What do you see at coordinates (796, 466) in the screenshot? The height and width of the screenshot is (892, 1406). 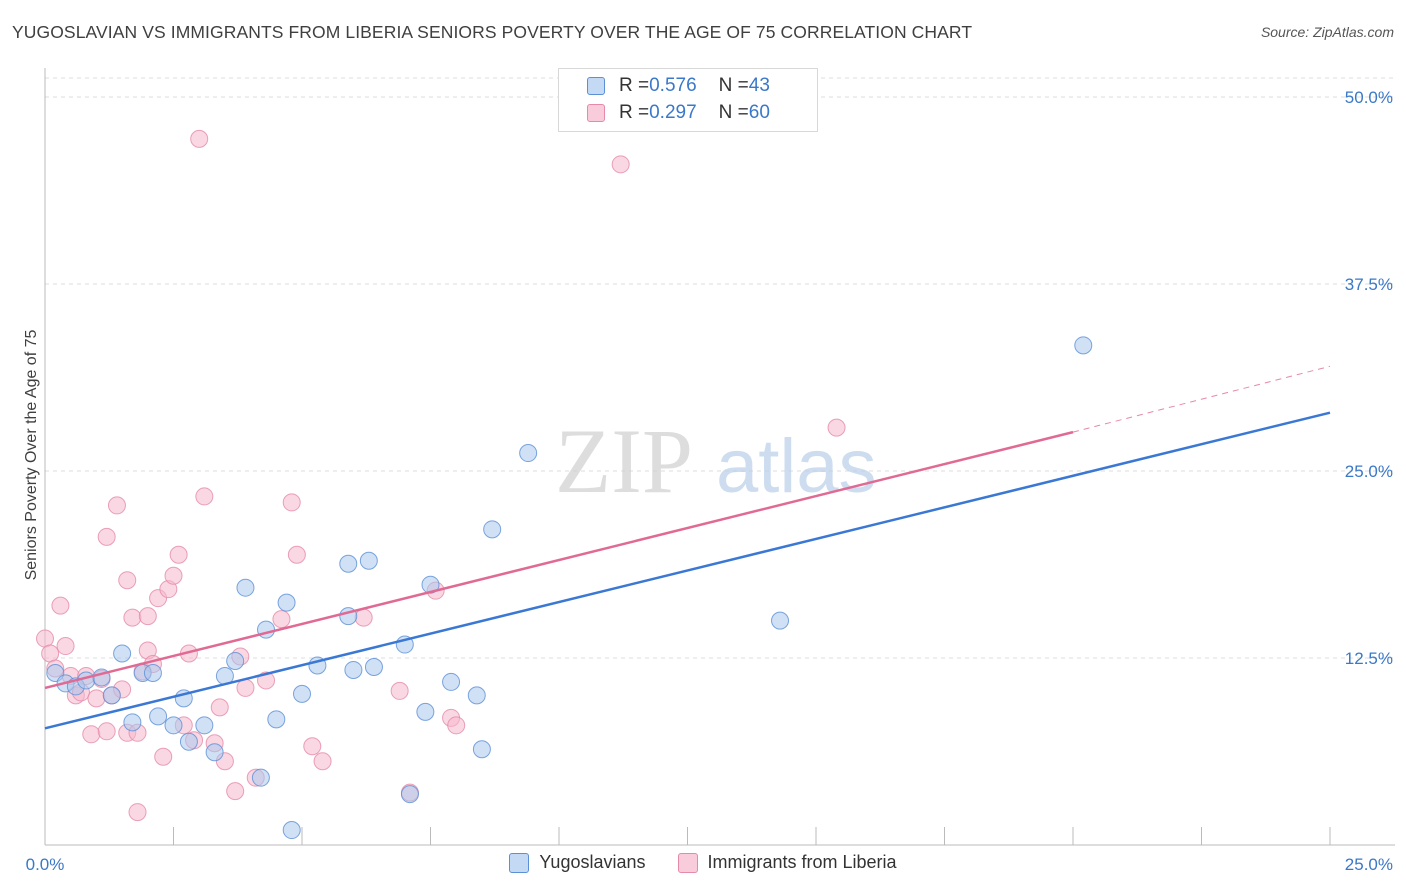 I see `watermark-atlas: atlas` at bounding box center [796, 466].